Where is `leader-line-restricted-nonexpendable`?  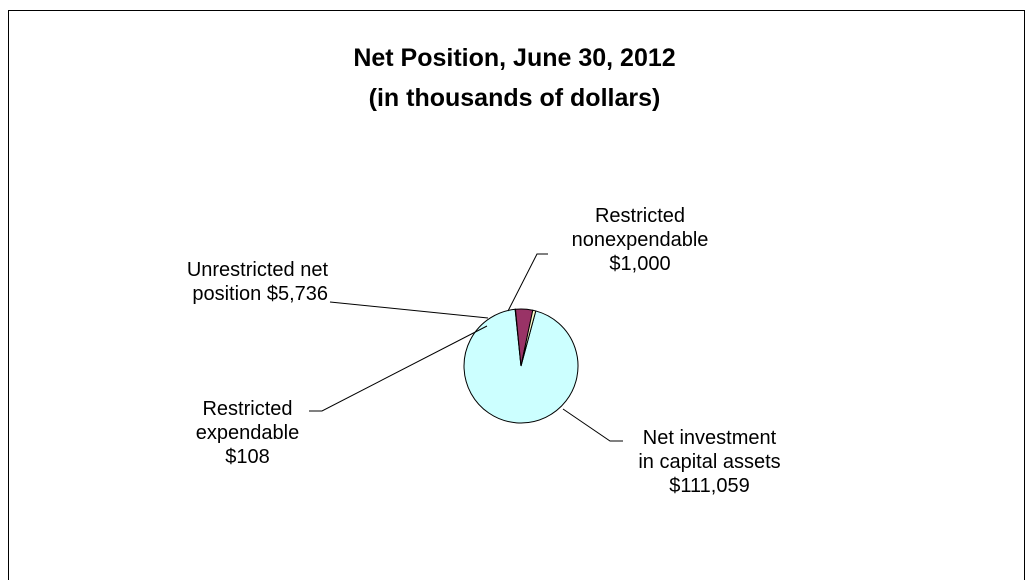 leader-line-restricted-nonexpendable is located at coordinates (527, 282).